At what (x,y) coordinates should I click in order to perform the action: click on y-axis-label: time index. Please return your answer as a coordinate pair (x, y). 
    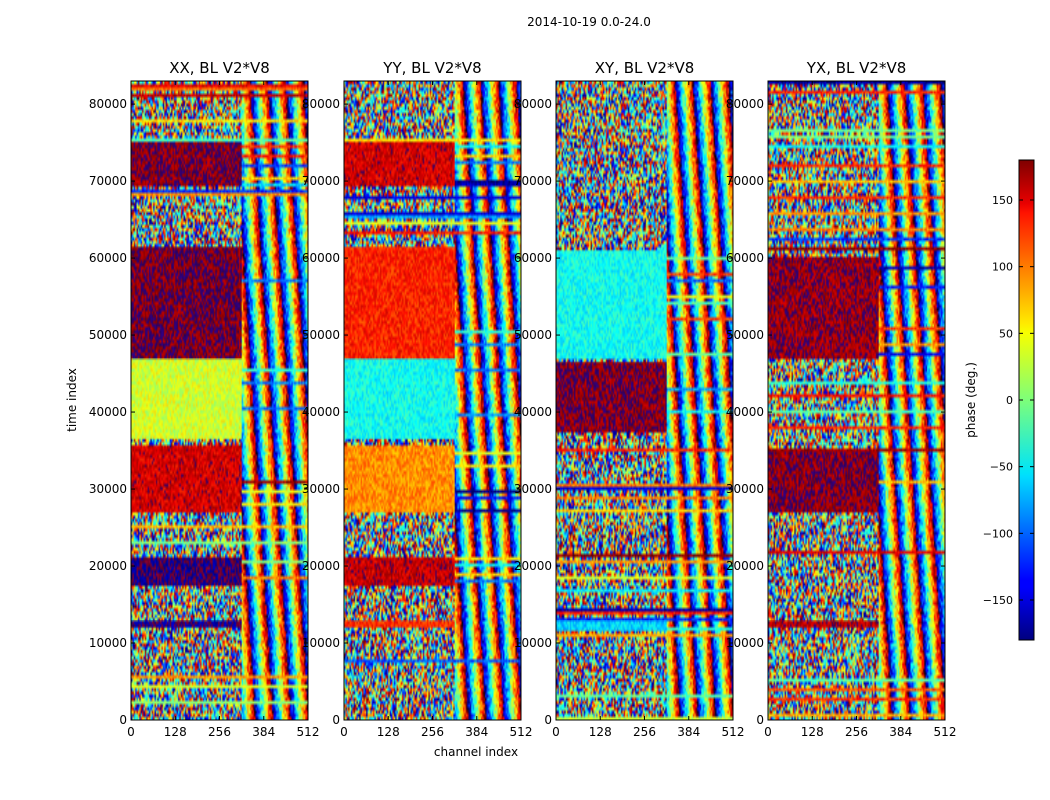
    Looking at the image, I should click on (72, 400).